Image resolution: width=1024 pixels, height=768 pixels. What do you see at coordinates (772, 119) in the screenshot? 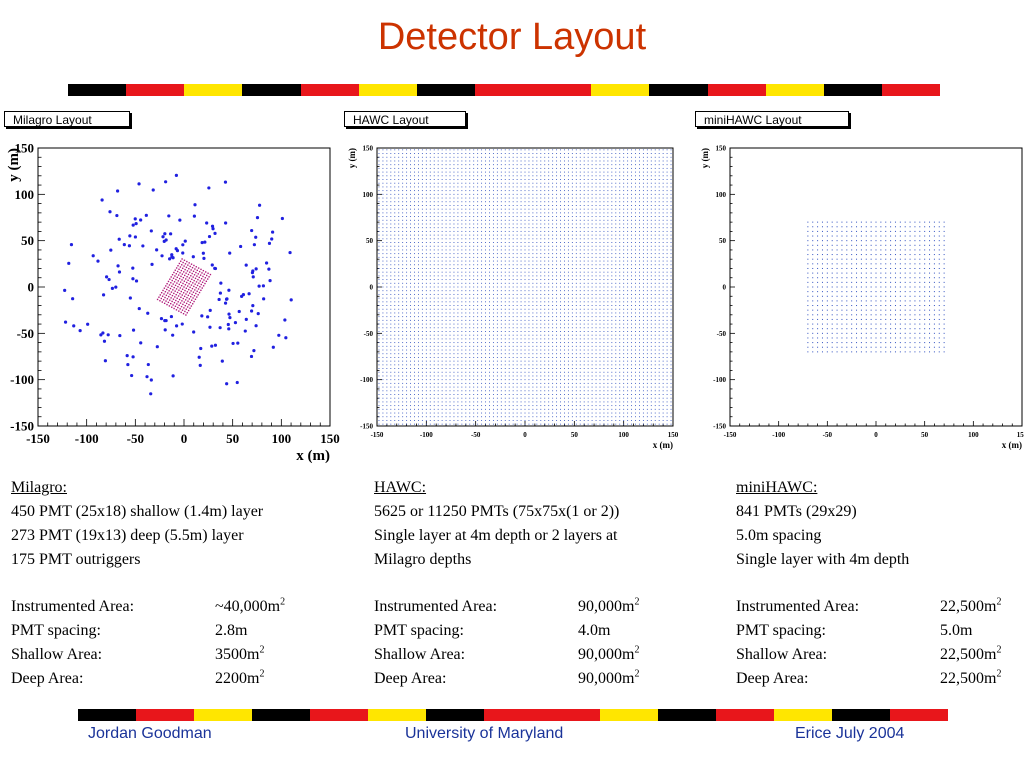
I see `panel-label-minihawc: miniHAWC Layout` at bounding box center [772, 119].